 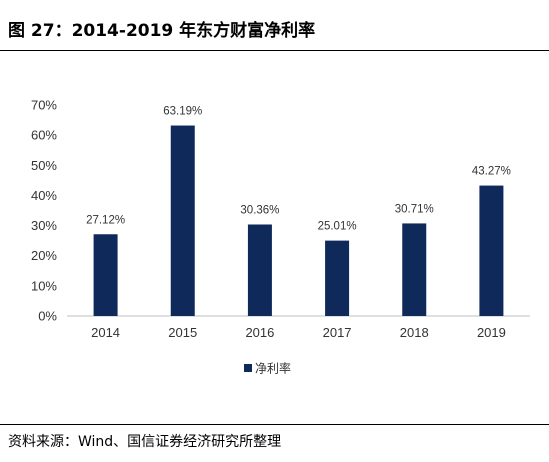 I want to click on y-tick-label: 20%, so click(x=44, y=255).